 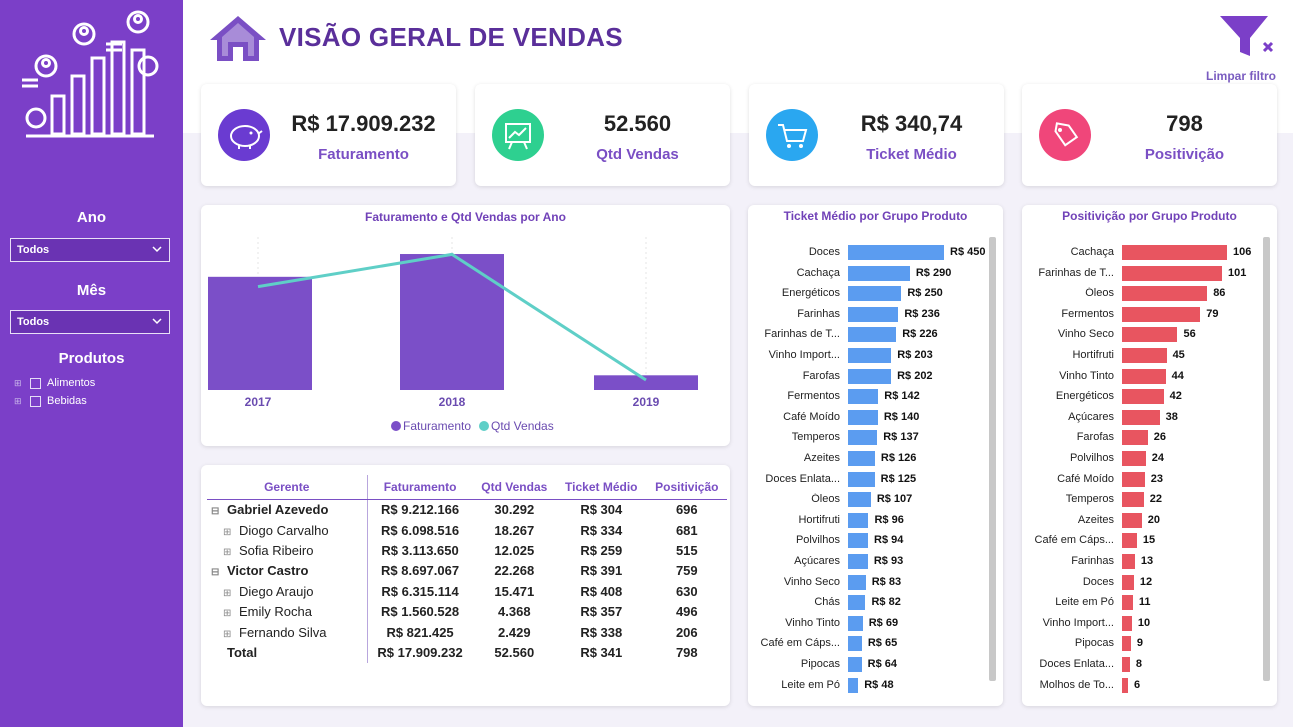 I want to click on bar-row: Açúcares 38, so click(x=1139, y=418).